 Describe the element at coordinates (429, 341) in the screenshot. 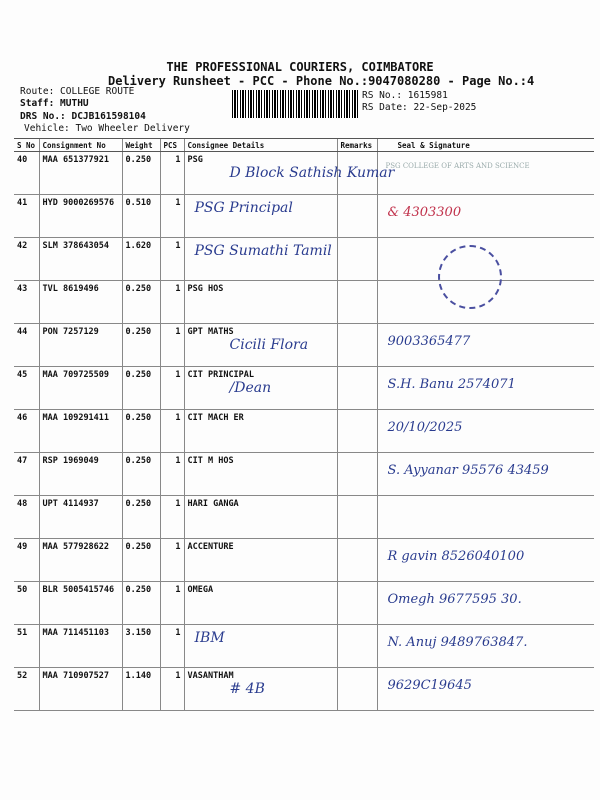

I see `handwritten-signature: 9003365477` at that location.